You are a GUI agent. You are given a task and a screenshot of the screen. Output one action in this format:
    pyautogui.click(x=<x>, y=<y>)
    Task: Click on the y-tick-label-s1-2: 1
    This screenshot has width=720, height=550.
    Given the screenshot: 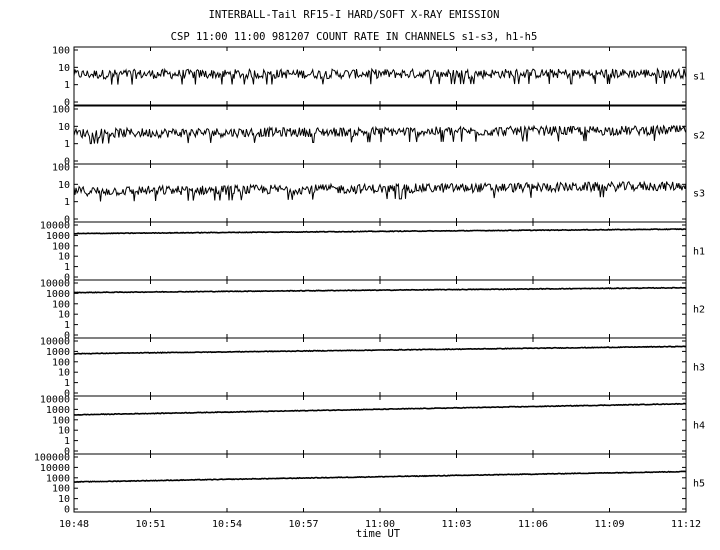 What is the action you would take?
    pyautogui.click(x=67, y=85)
    